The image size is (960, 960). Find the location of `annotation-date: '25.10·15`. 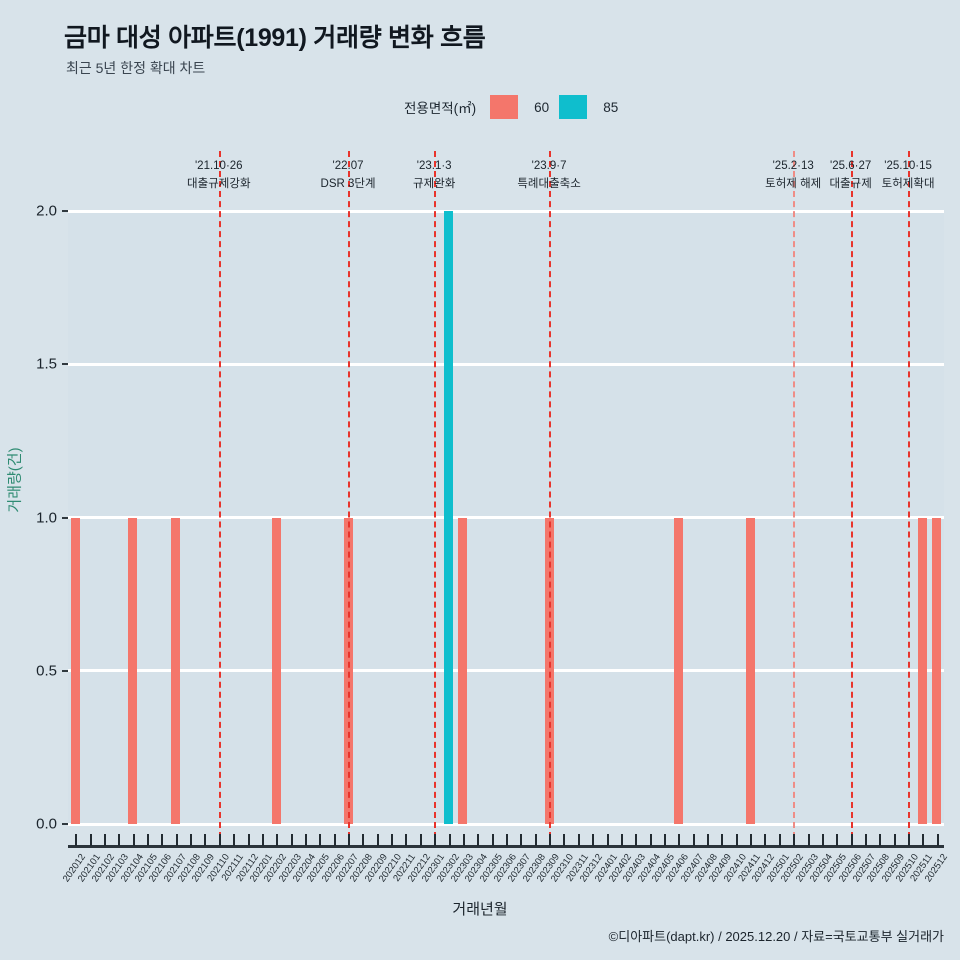

annotation-date: '25.10·15 is located at coordinates (908, 166).